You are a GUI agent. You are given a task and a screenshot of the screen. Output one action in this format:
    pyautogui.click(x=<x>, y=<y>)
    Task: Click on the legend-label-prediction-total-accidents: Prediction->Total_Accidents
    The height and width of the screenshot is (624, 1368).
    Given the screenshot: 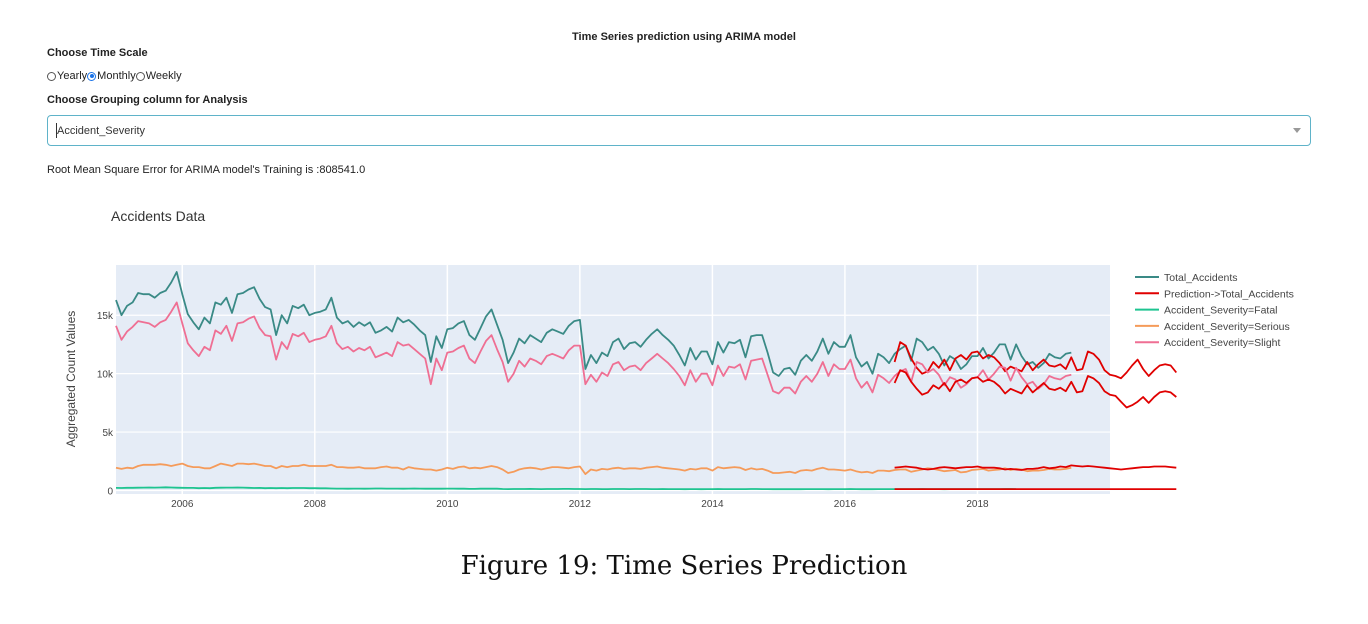 What is the action you would take?
    pyautogui.click(x=1229, y=294)
    